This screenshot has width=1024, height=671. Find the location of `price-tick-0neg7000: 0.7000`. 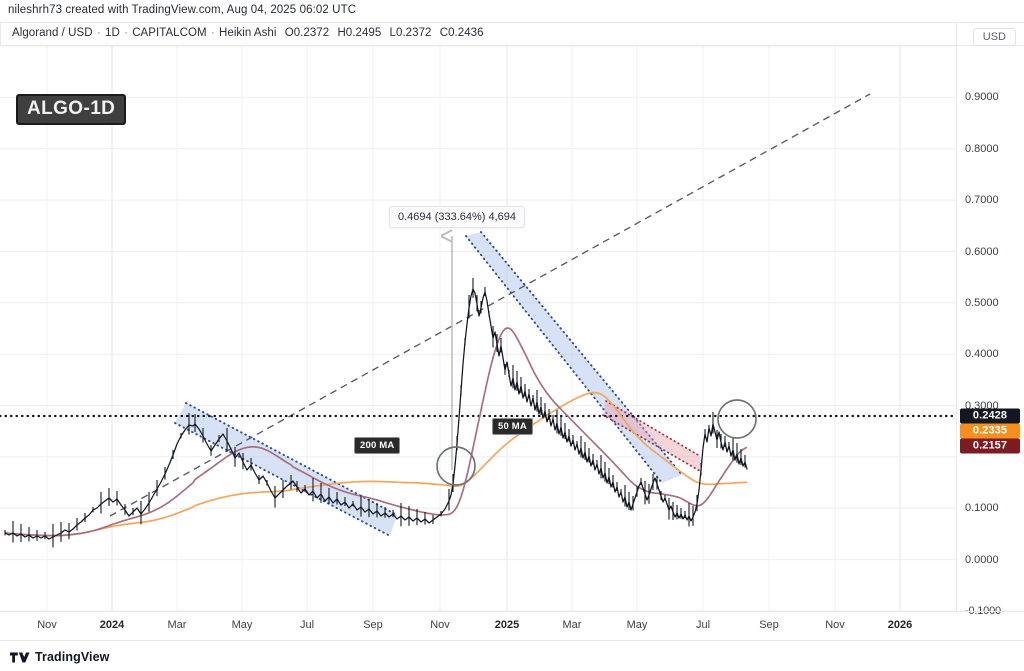

price-tick-0neg7000: 0.7000 is located at coordinates (982, 200).